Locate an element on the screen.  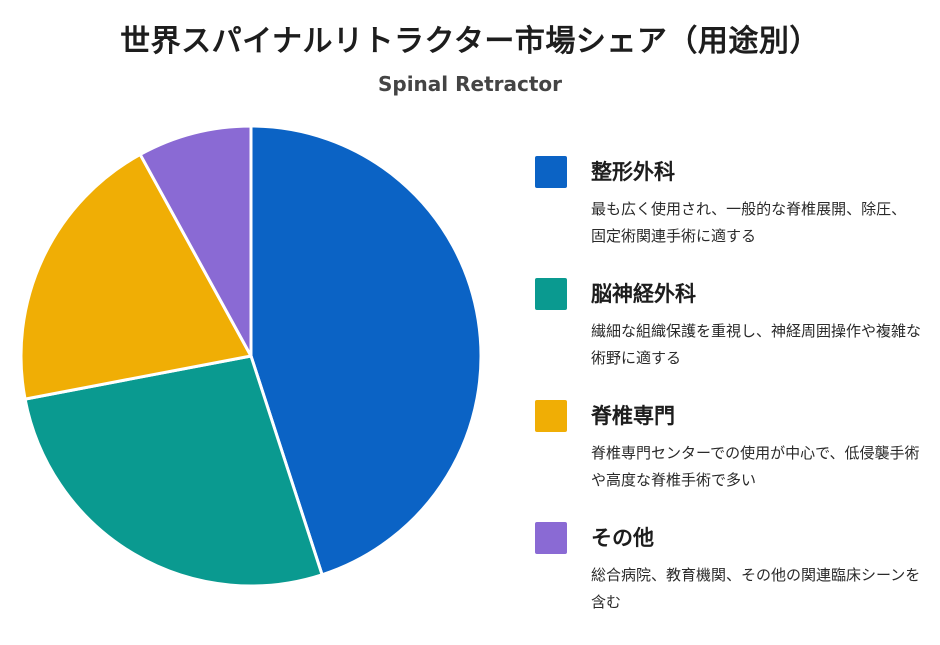
legend-description: 脊椎専門センターでの使用が中心で、低侵襲手術や高度な脊椎手術で多い is located at coordinates (755, 466).